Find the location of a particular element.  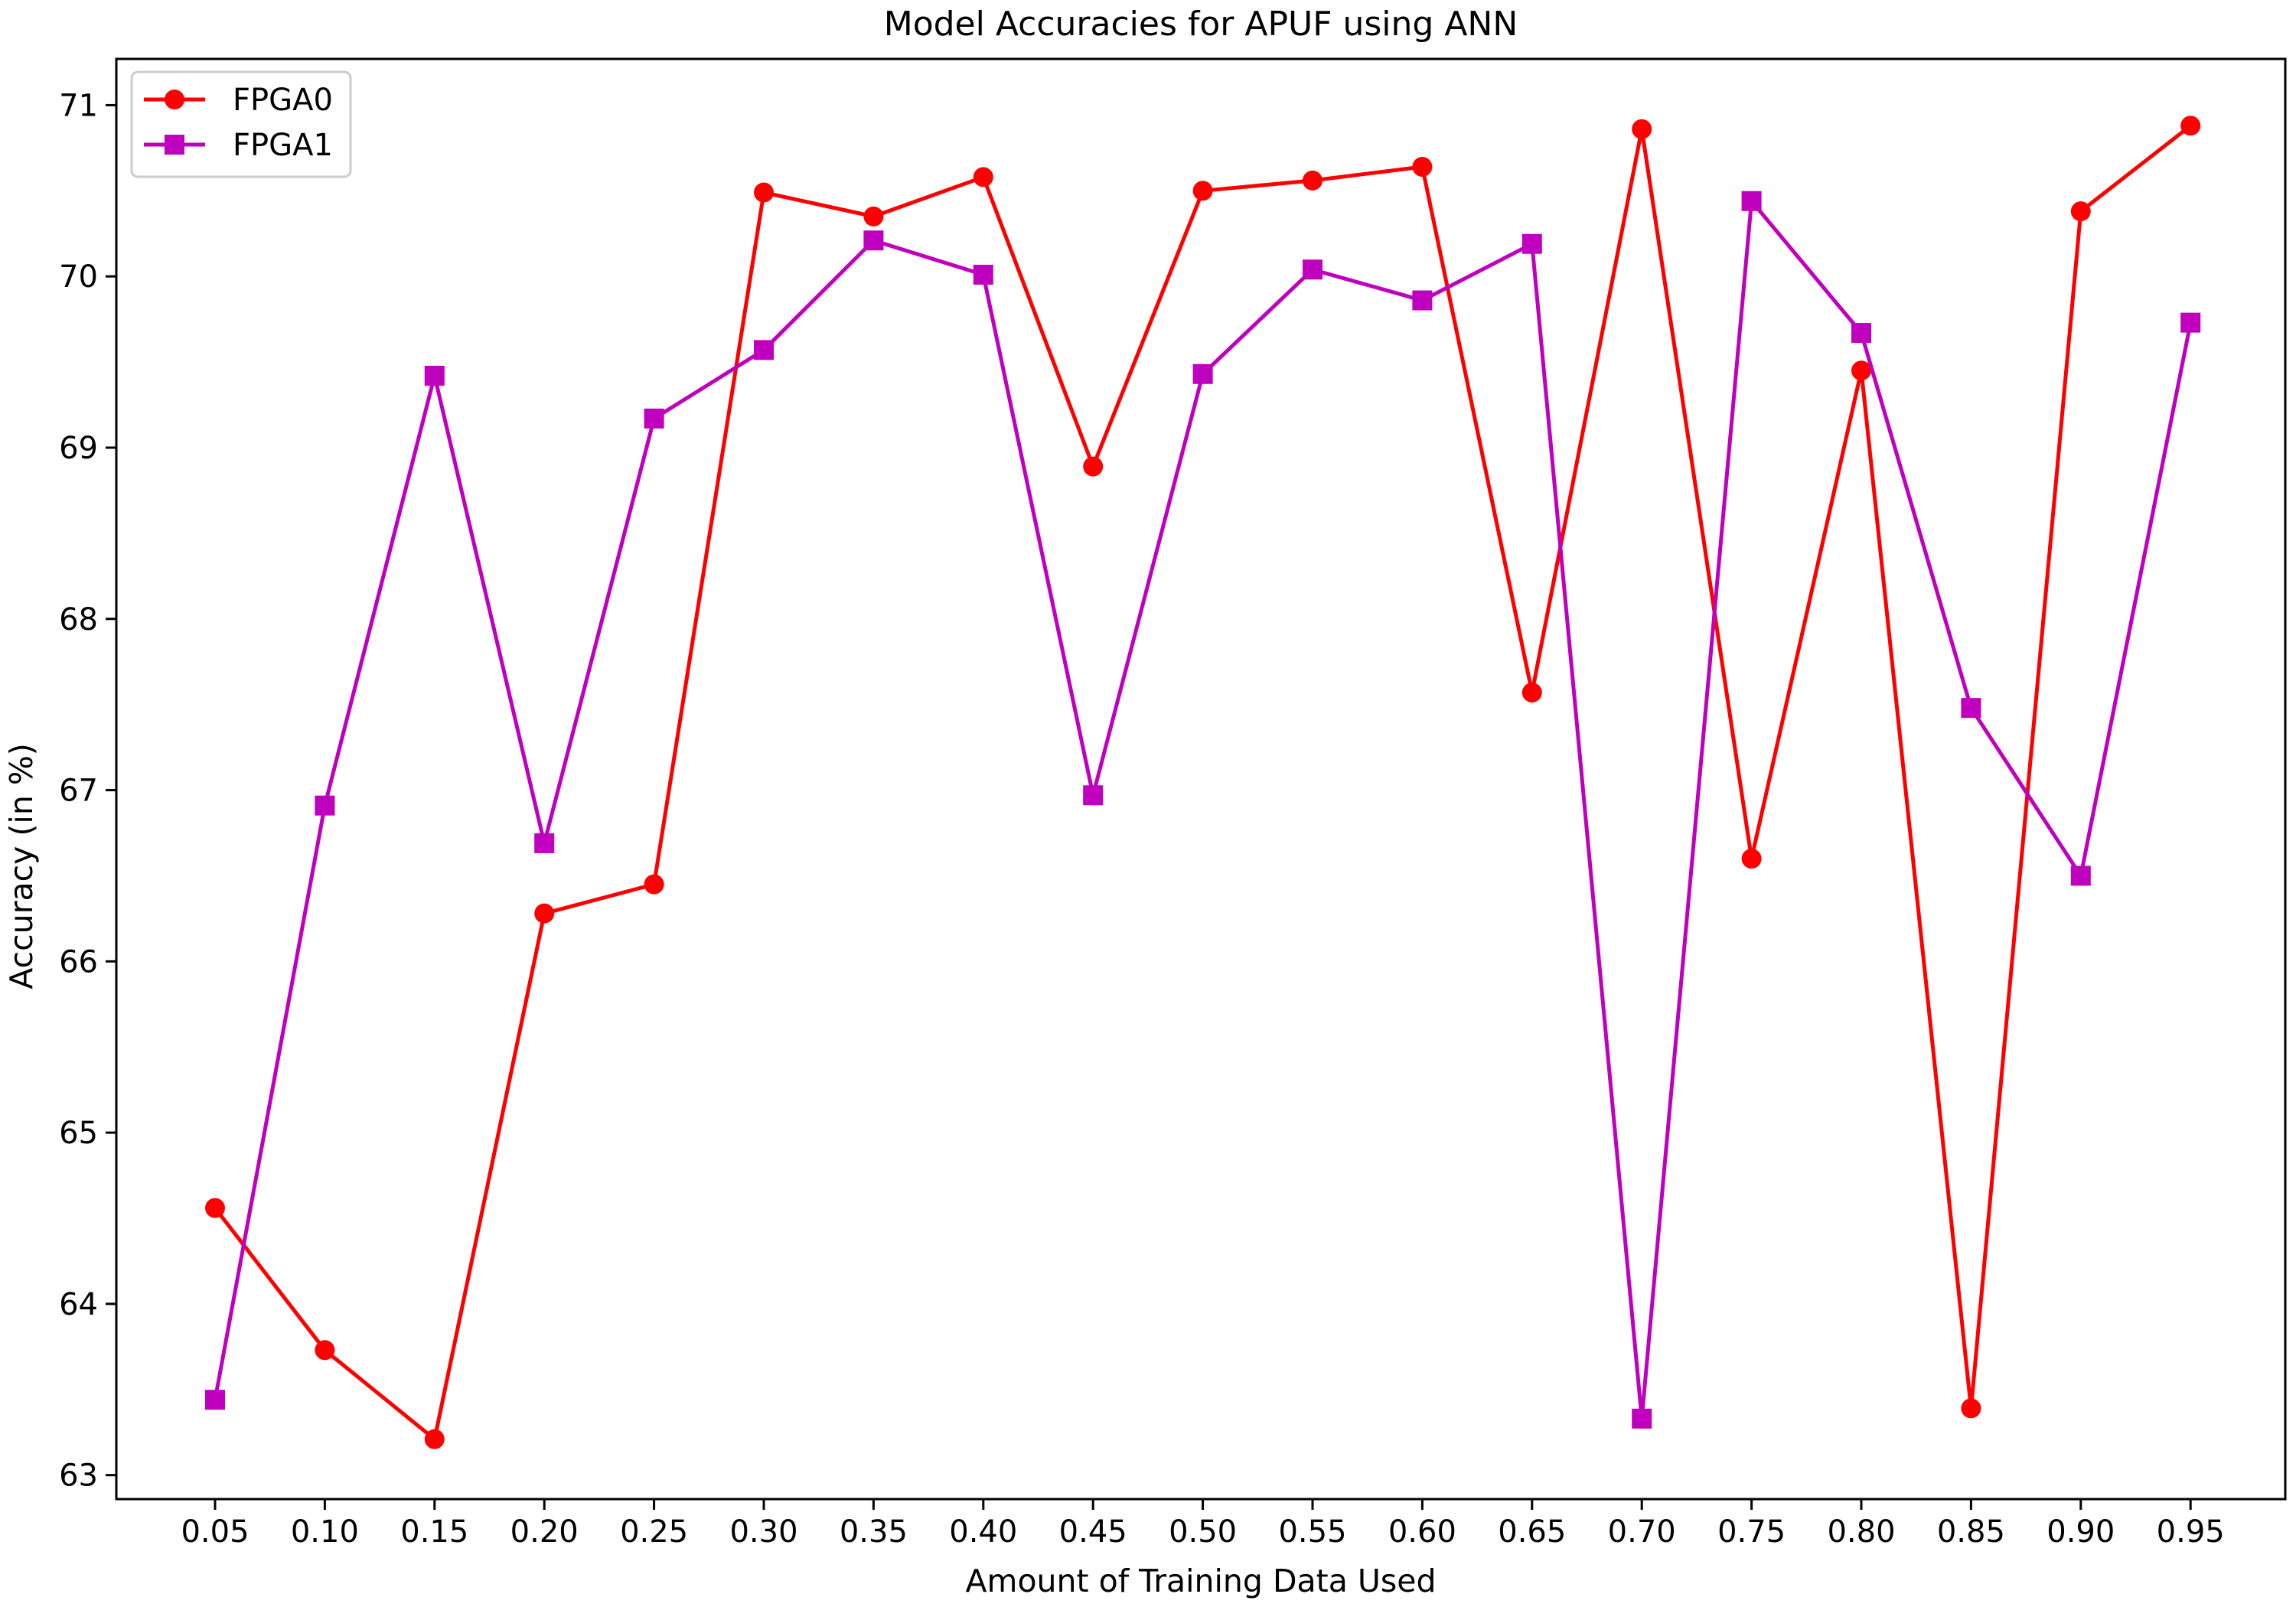

x-tick-label: 0.80 is located at coordinates (1861, 1532).